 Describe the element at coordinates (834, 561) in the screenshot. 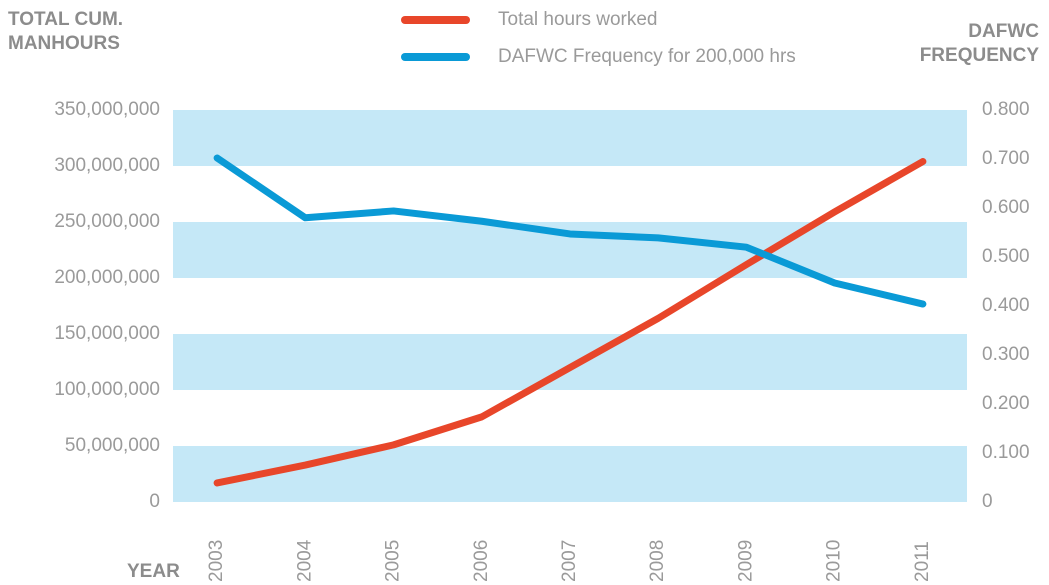

I see `x-tick-label: 2010` at that location.